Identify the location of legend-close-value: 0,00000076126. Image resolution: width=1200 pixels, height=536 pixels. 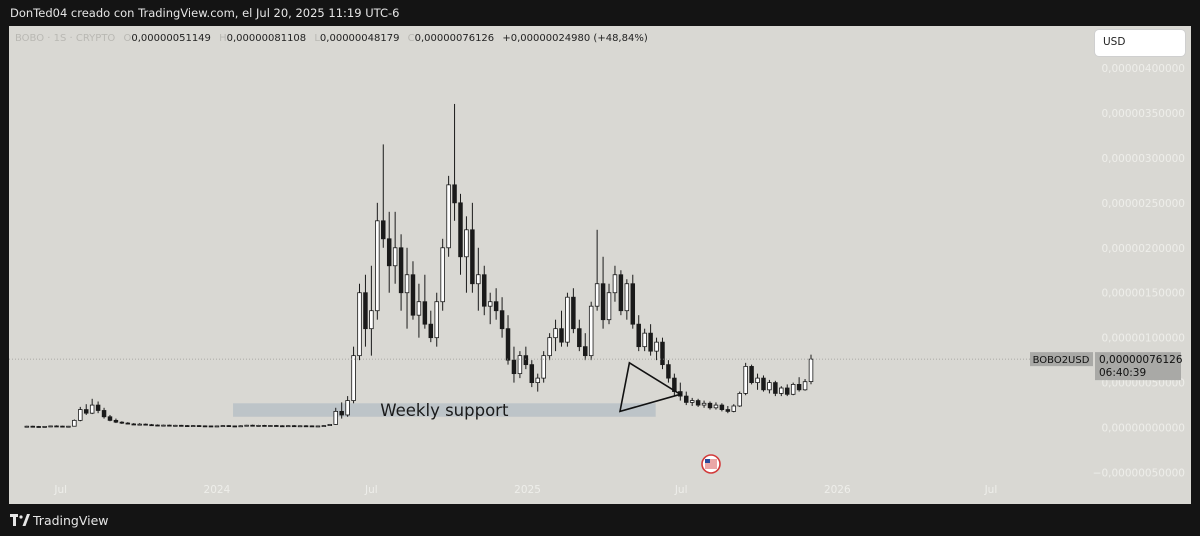
(454, 38).